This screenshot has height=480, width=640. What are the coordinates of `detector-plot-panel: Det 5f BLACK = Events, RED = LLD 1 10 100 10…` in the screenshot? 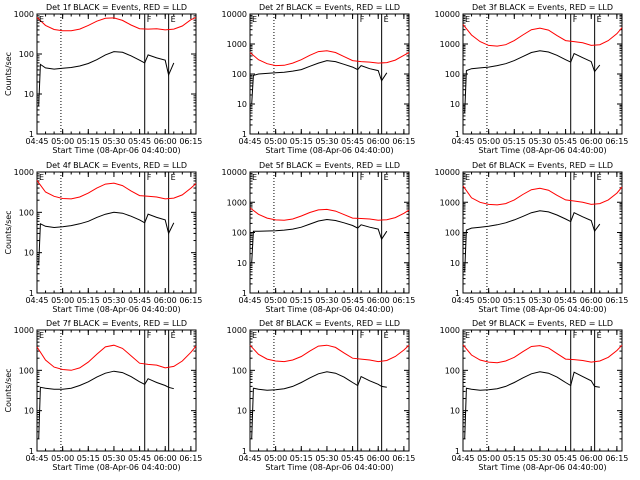 It's located at (319, 237).